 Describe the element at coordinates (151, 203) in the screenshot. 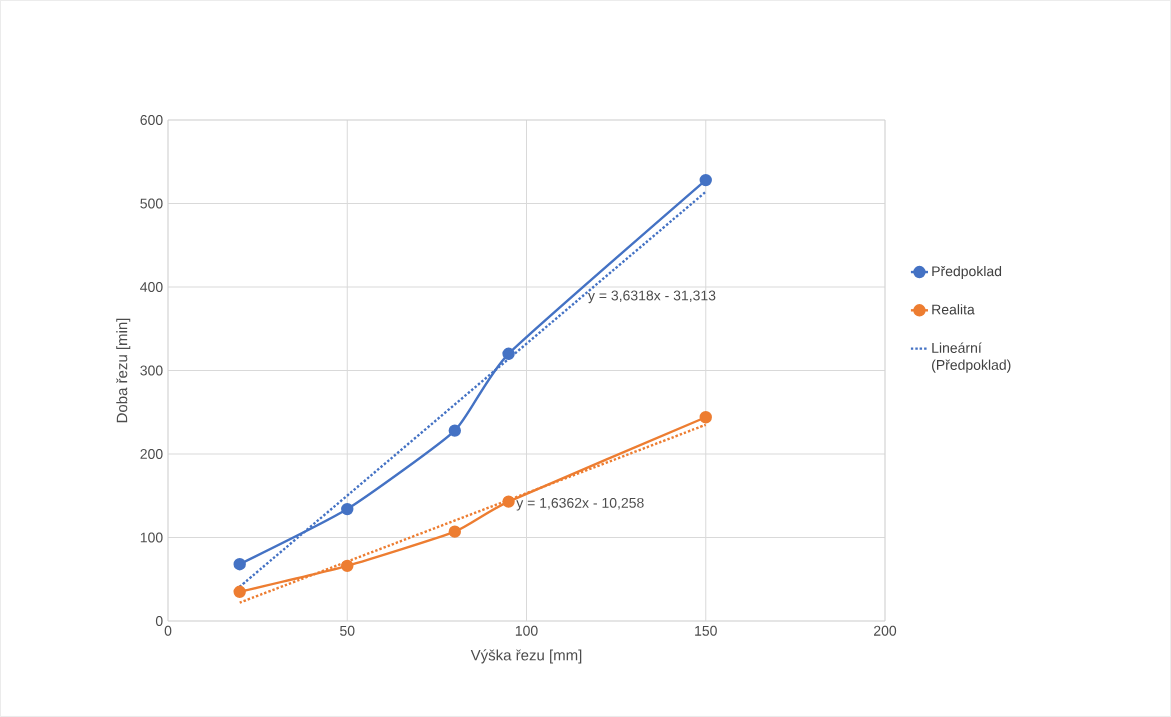

I see `y-tick-label: 500` at that location.